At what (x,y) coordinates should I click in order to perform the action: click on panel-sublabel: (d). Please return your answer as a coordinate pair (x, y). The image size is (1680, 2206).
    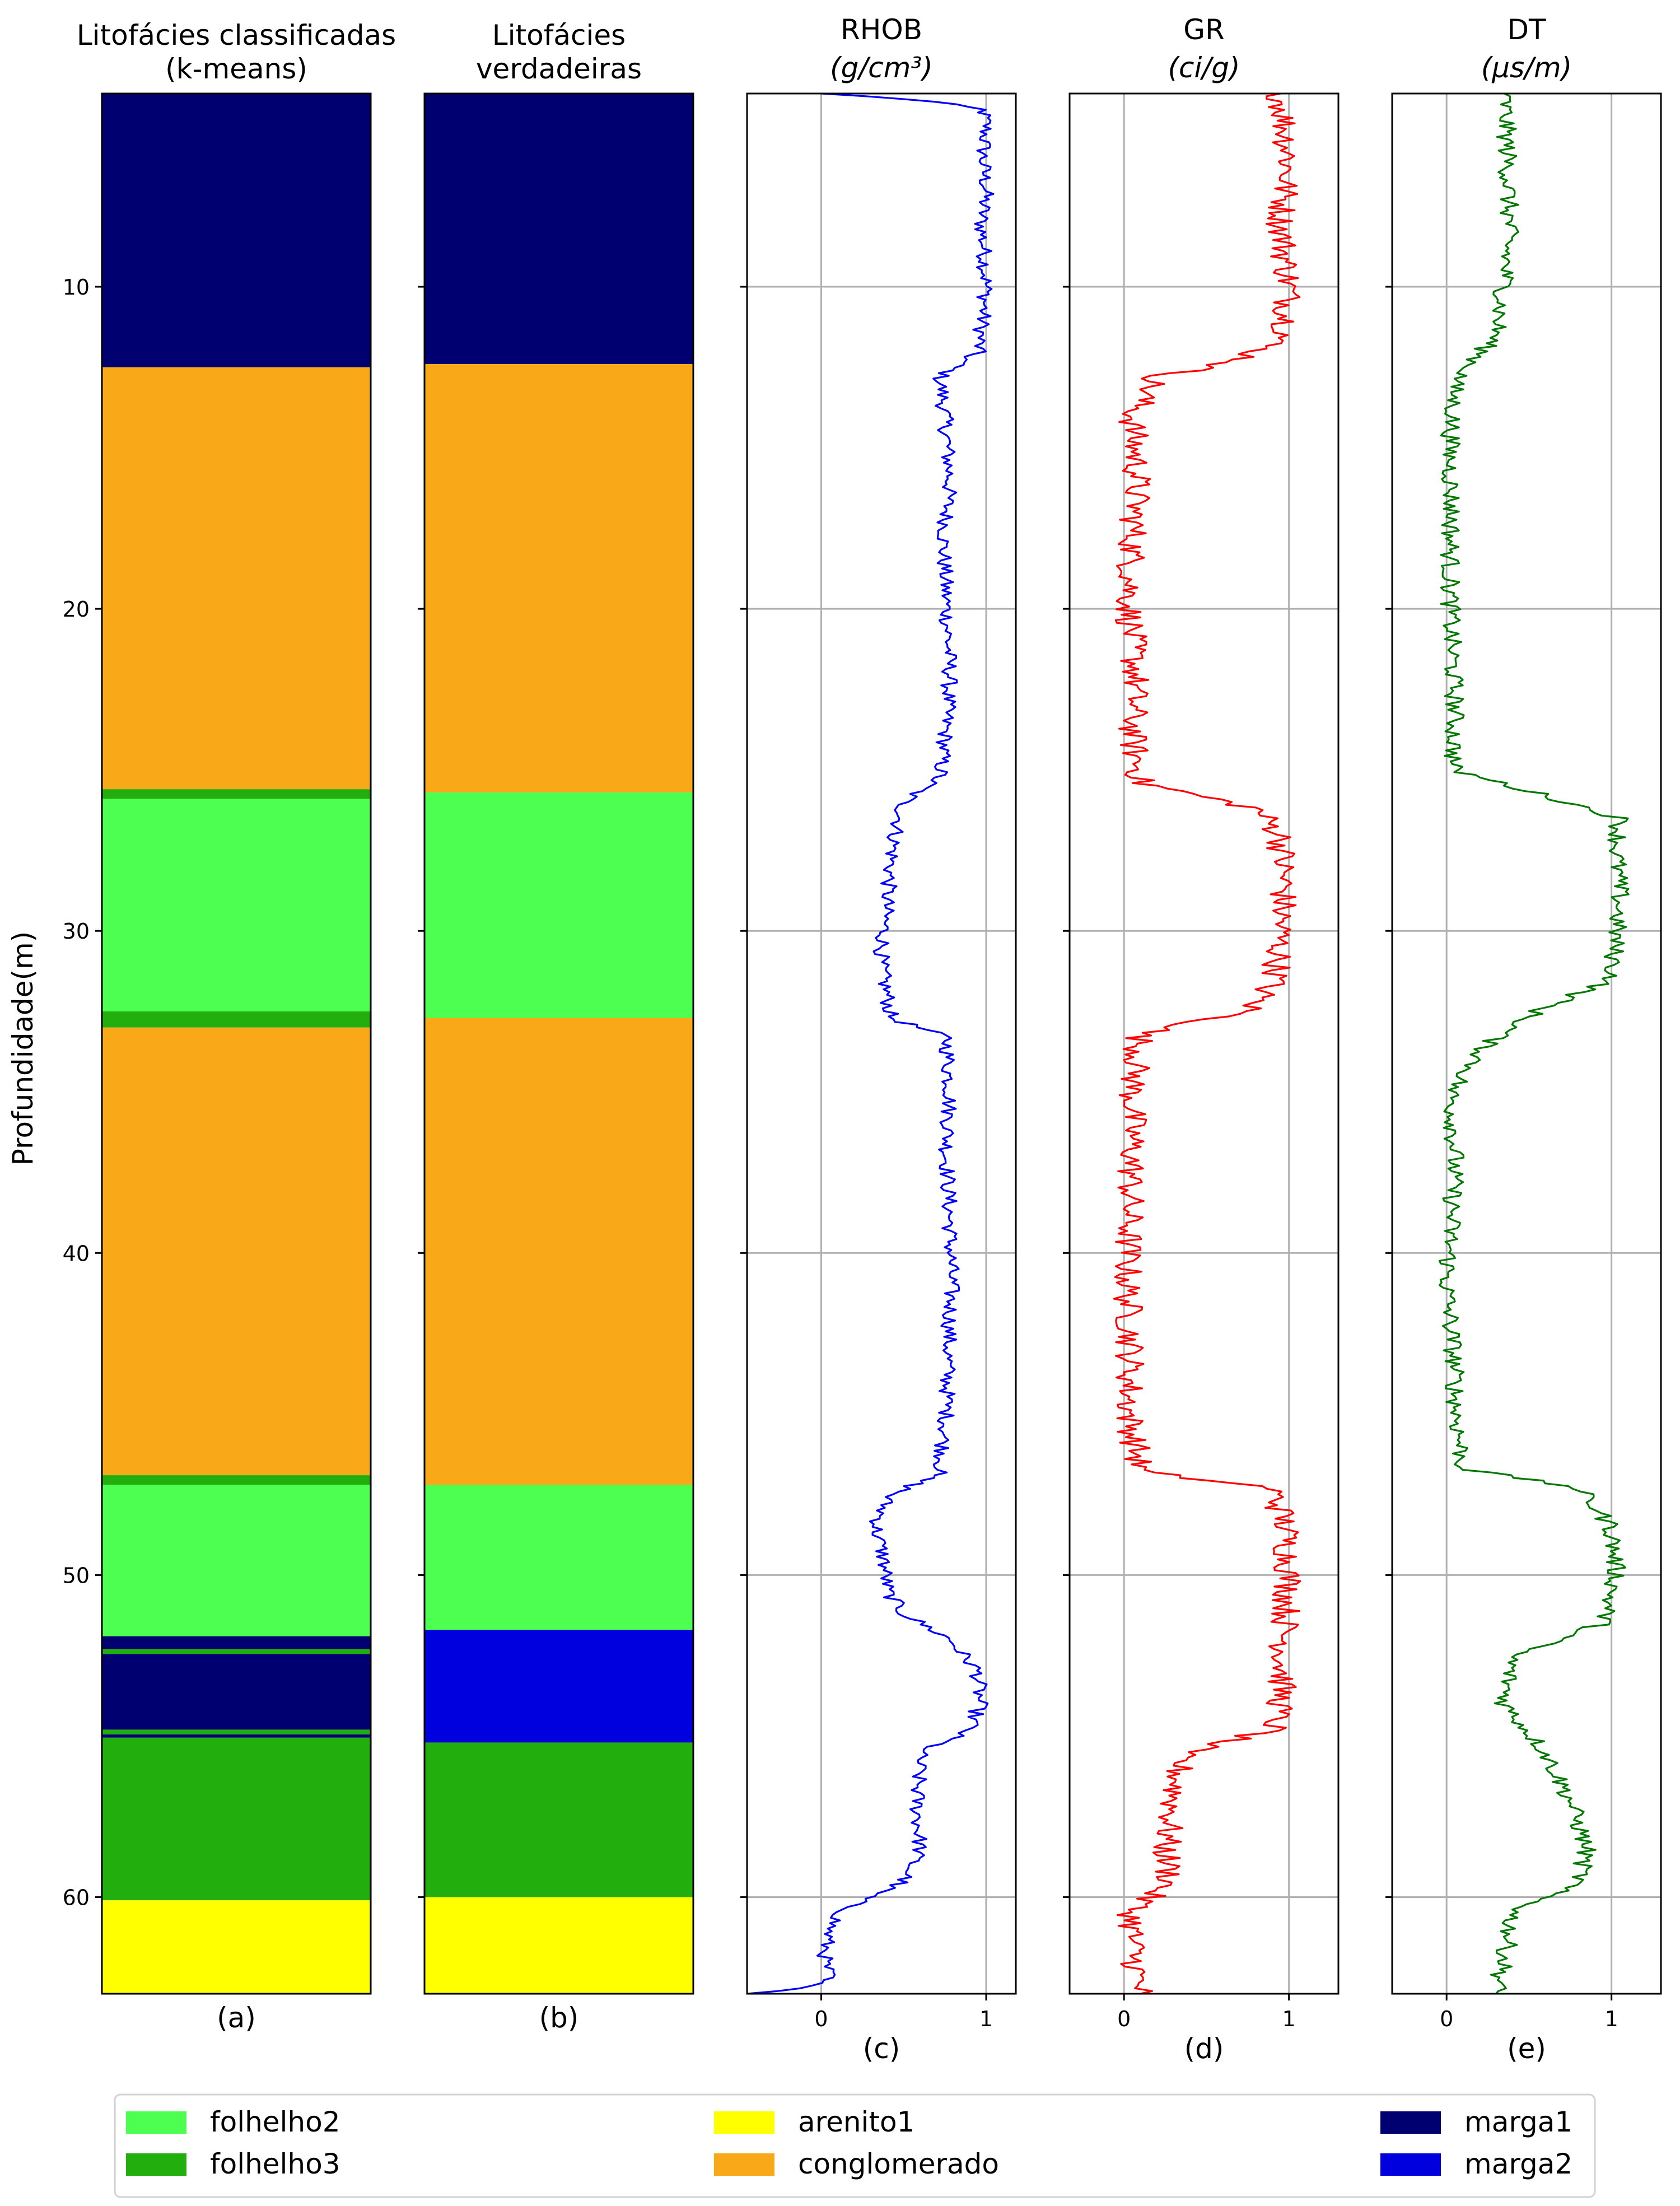
    Looking at the image, I should click on (1204, 2048).